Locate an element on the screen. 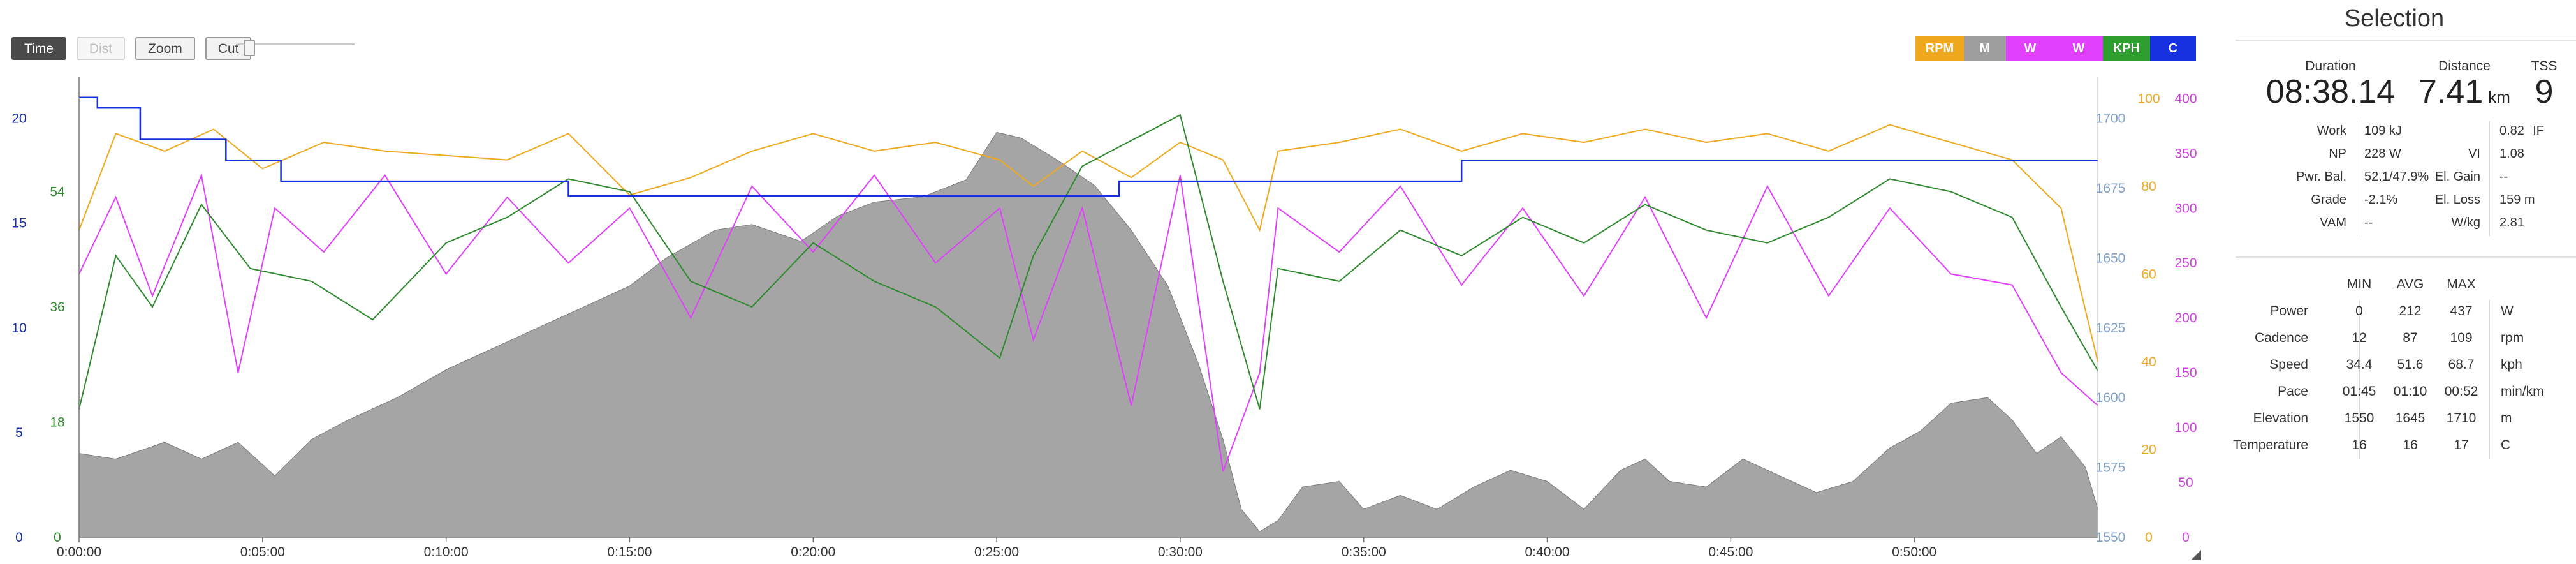 The image size is (2576, 564). elevation-loss-value: 159 m is located at coordinates (2517, 200).